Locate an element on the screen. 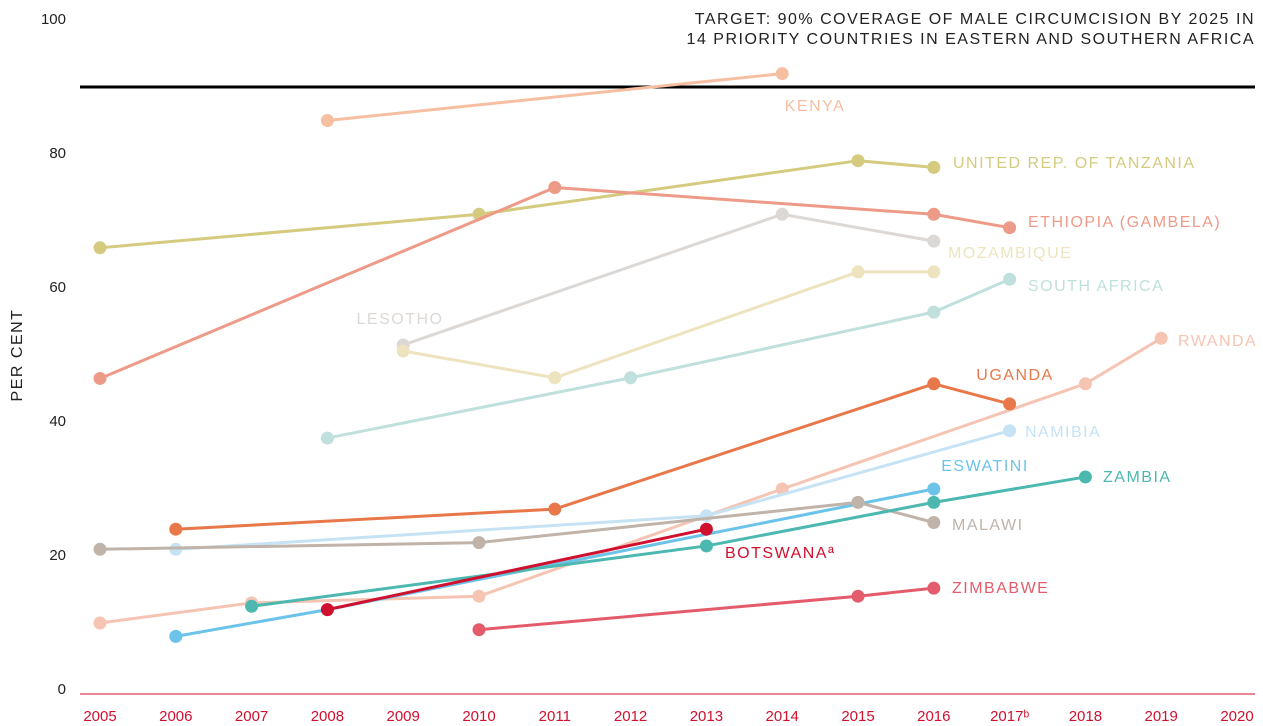  series-label: LESOTHO is located at coordinates (400, 319).